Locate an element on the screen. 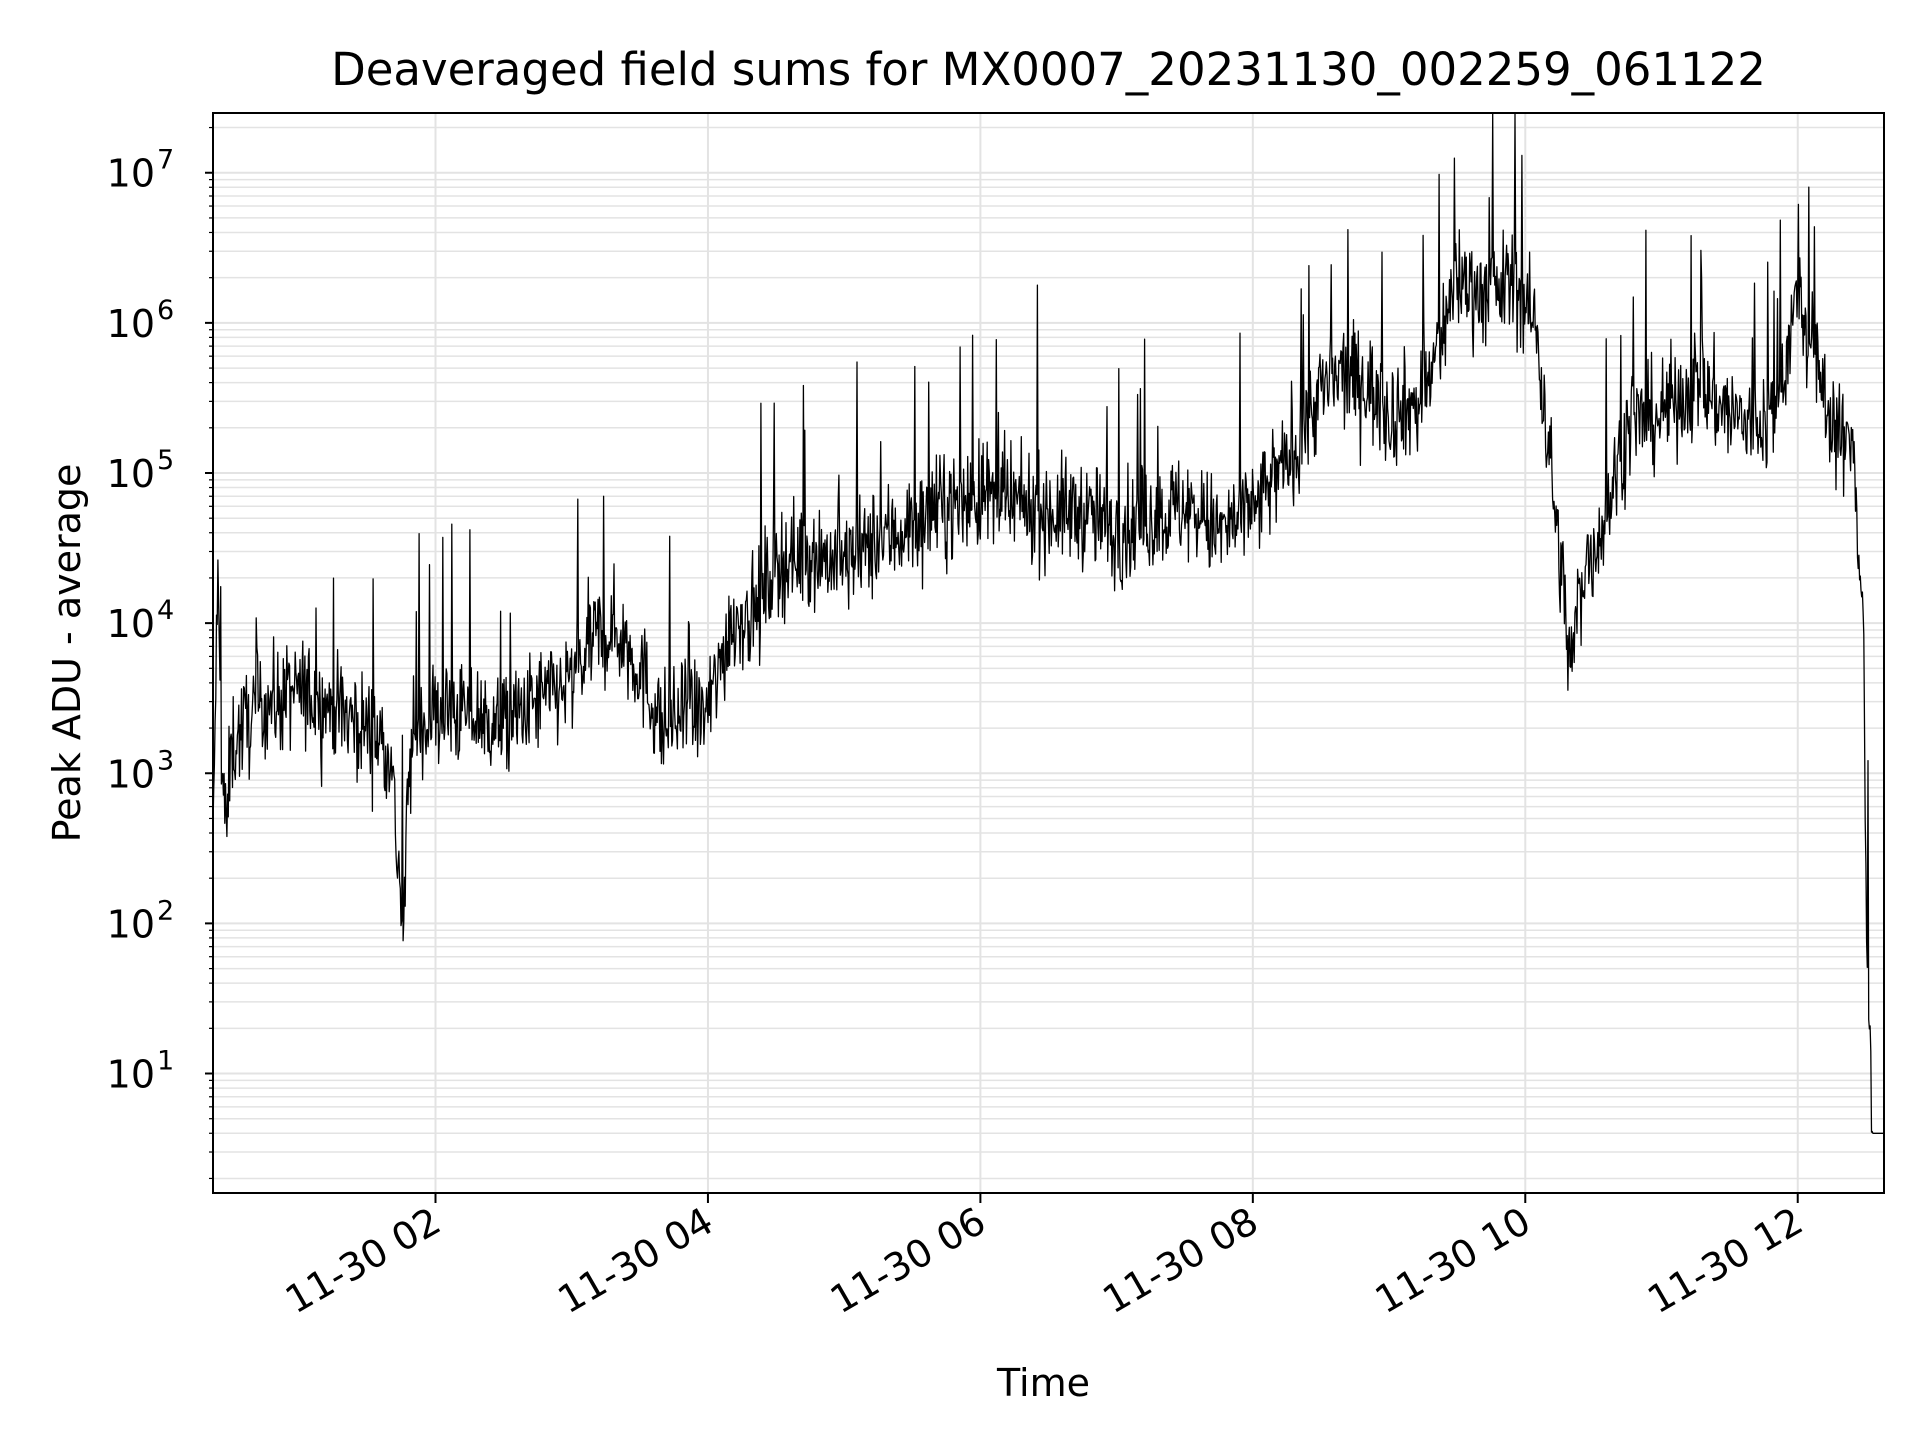 This screenshot has width=1920, height=1440. y-tick-exponent: 3 is located at coordinates (165, 760).